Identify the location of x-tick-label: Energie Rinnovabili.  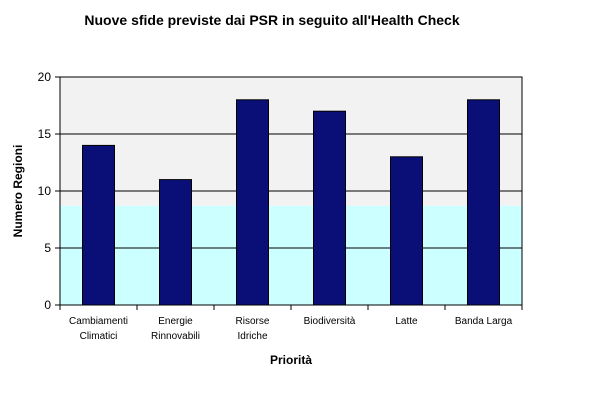
(175, 329).